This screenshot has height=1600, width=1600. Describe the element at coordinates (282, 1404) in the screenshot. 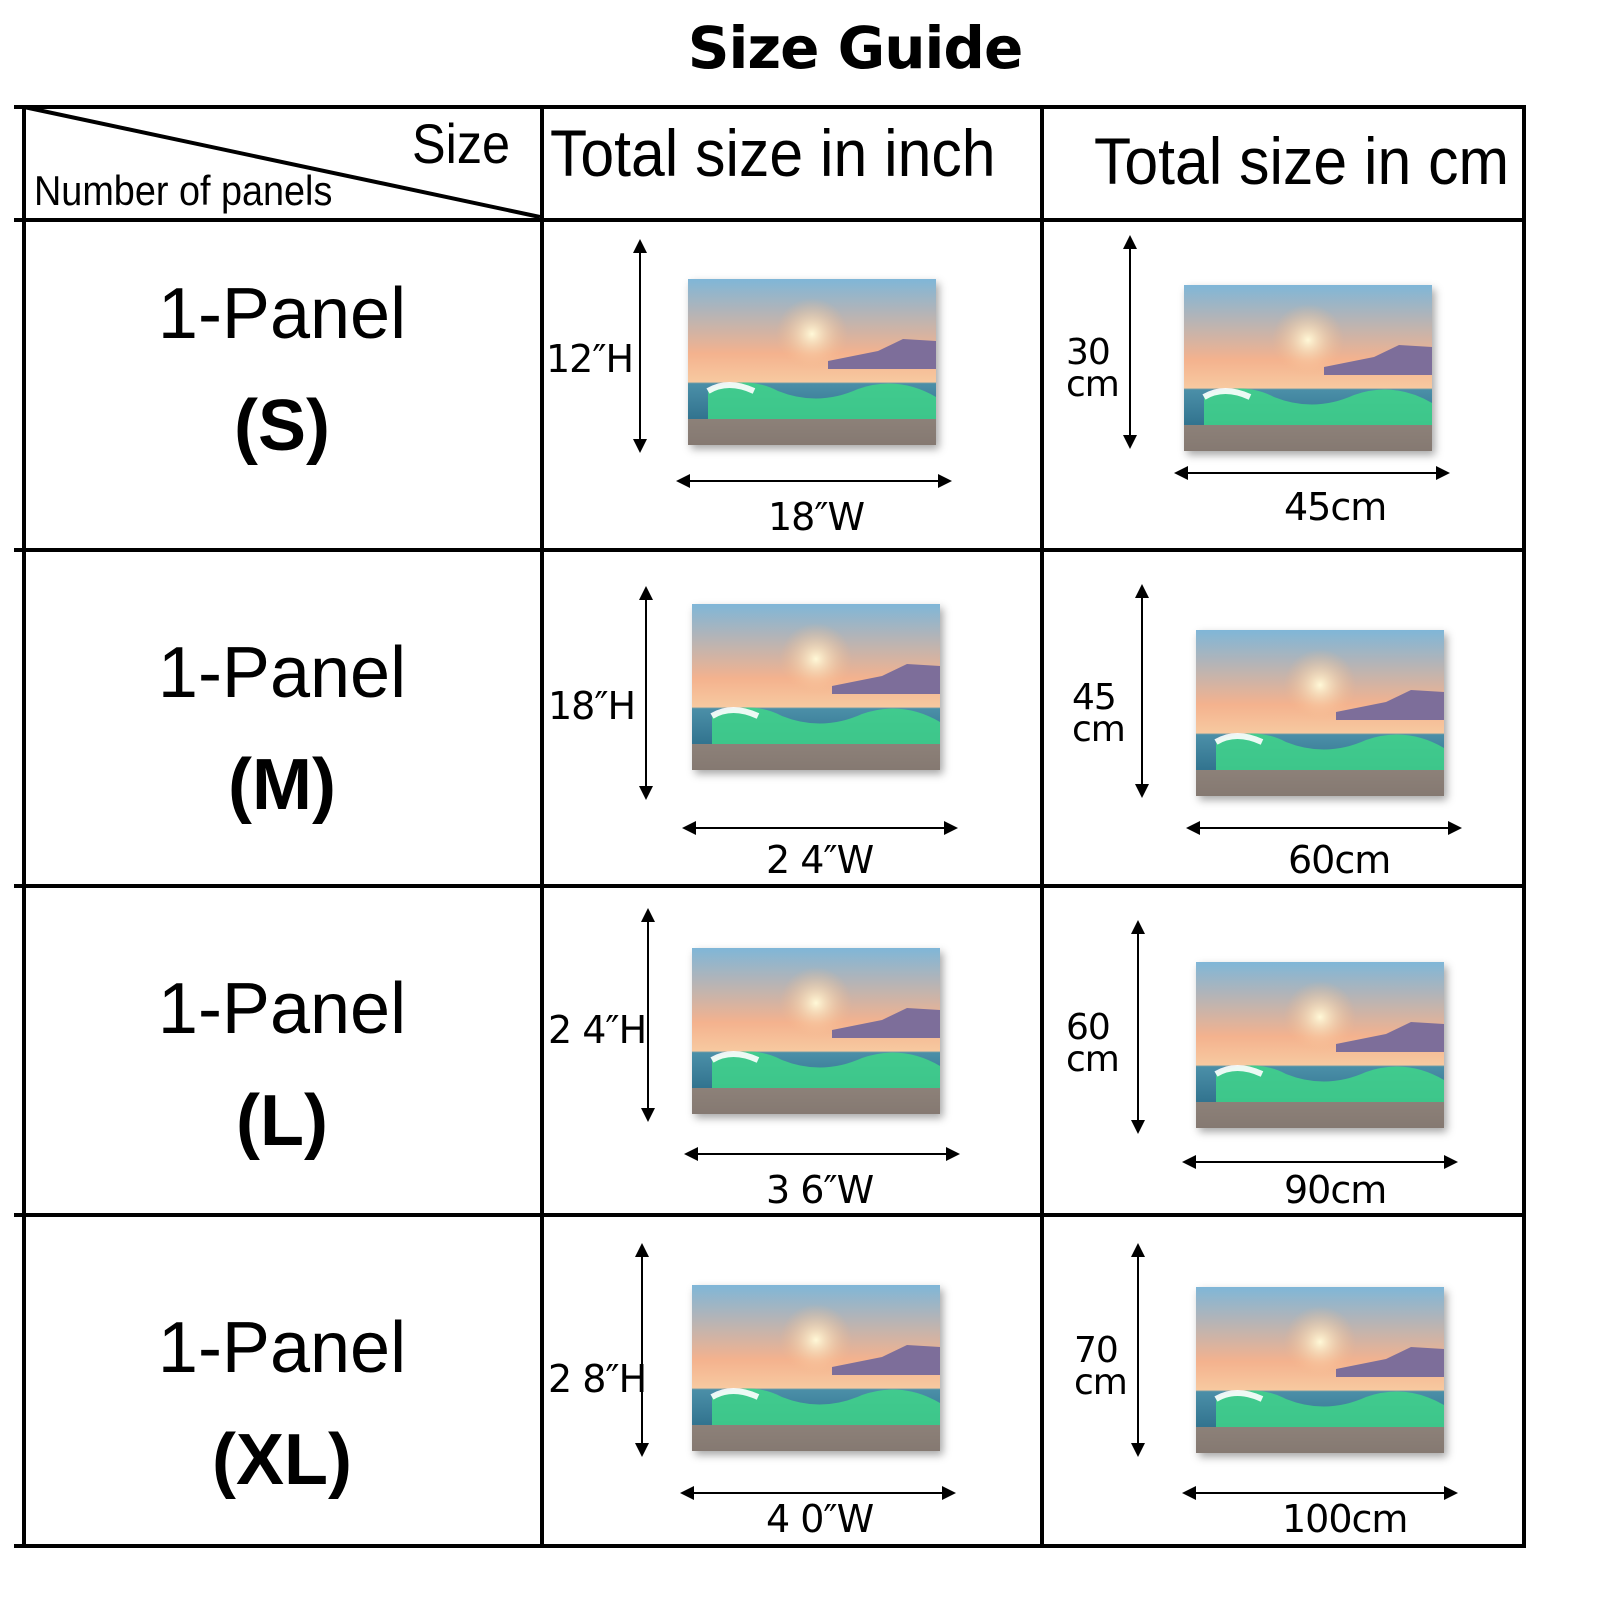

I see `panel-count-label: 1-Panel (XL)` at that location.